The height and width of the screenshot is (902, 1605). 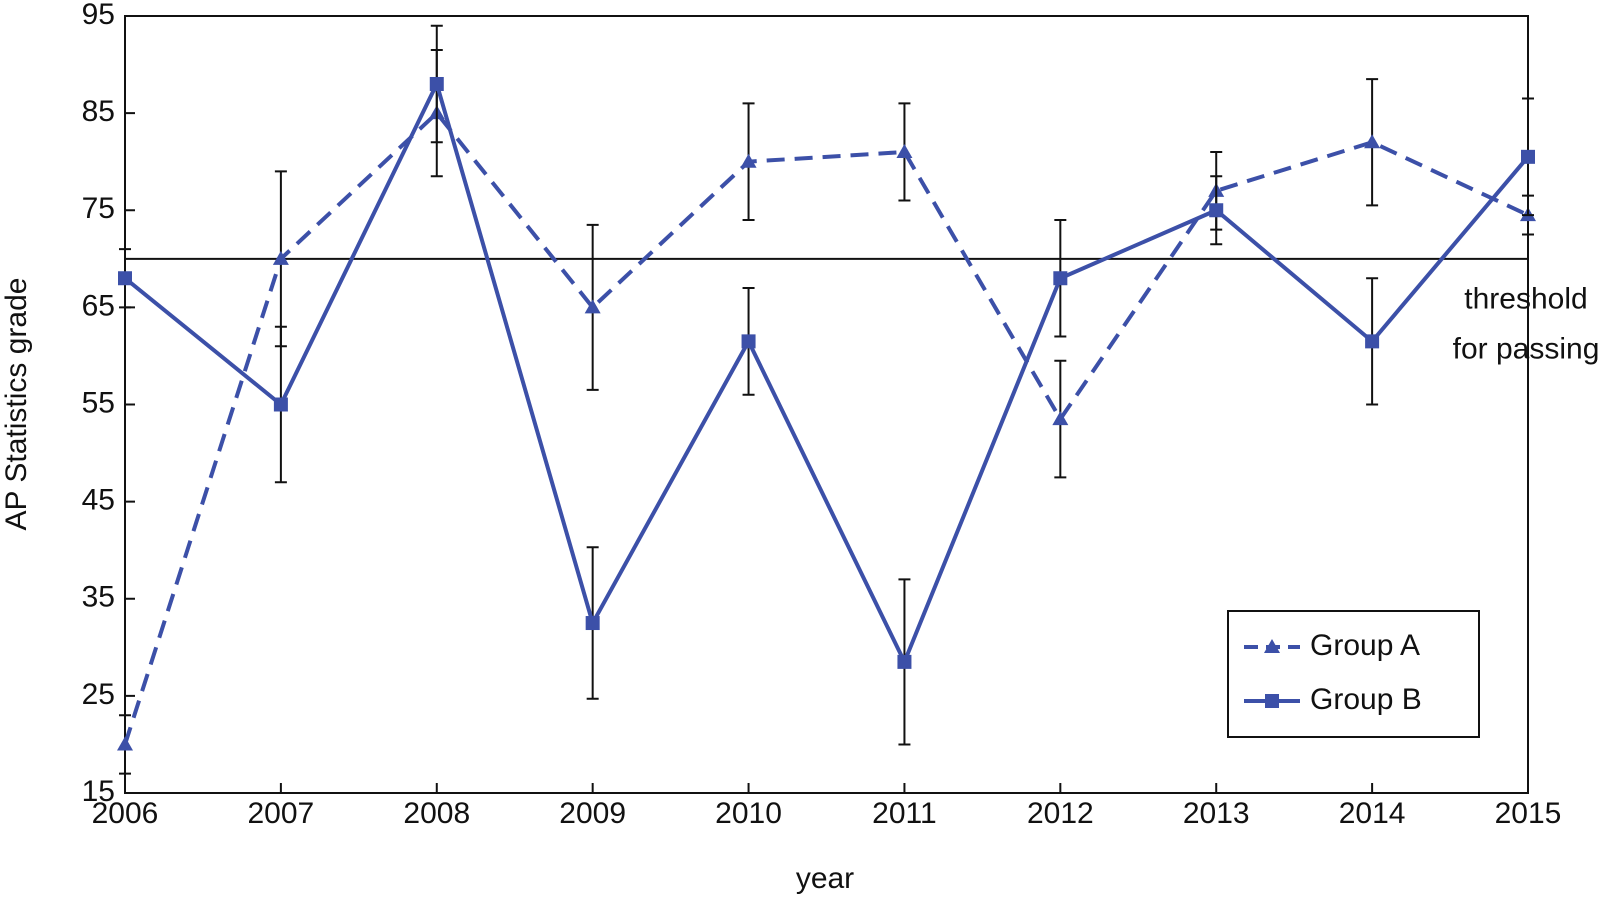 I want to click on y-tick-label: 95, so click(x=98, y=15).